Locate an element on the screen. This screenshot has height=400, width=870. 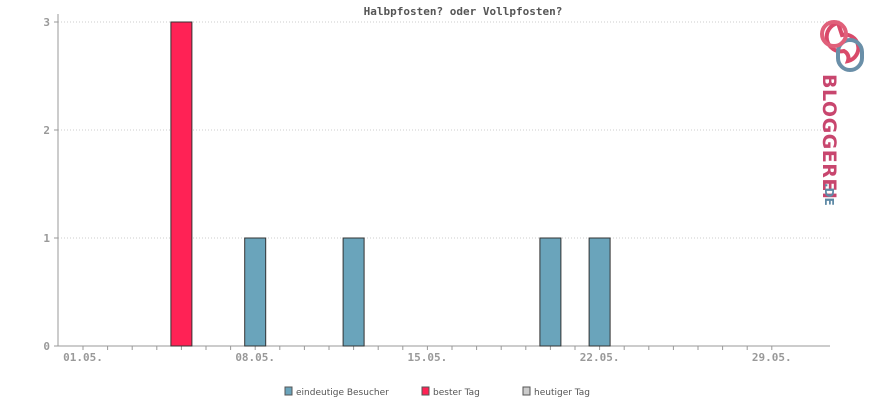
logo-wordmark: BLOGGEREI is located at coordinates (829, 136).